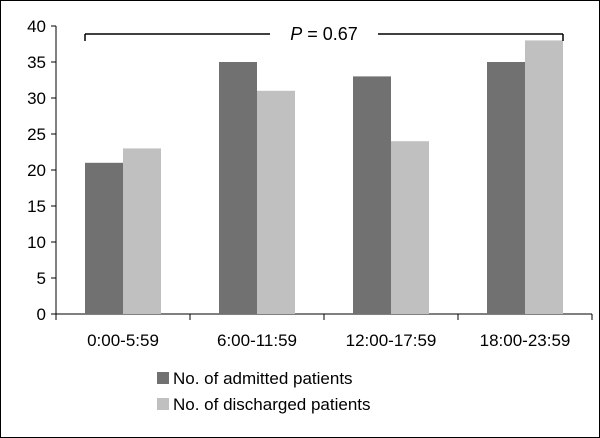 The width and height of the screenshot is (600, 438). What do you see at coordinates (36, 170) in the screenshot?
I see `y-tick-label: 20` at bounding box center [36, 170].